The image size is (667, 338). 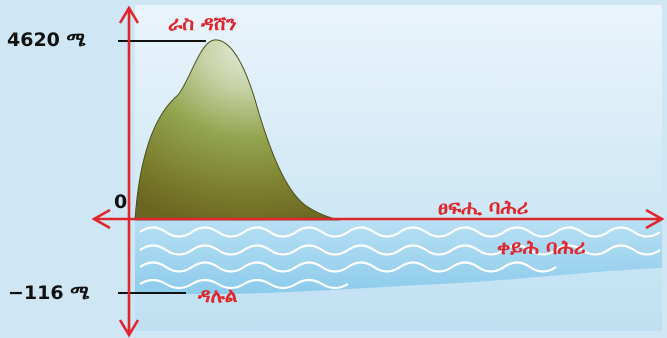 I want to click on vertical-axis, so click(x=129, y=171).